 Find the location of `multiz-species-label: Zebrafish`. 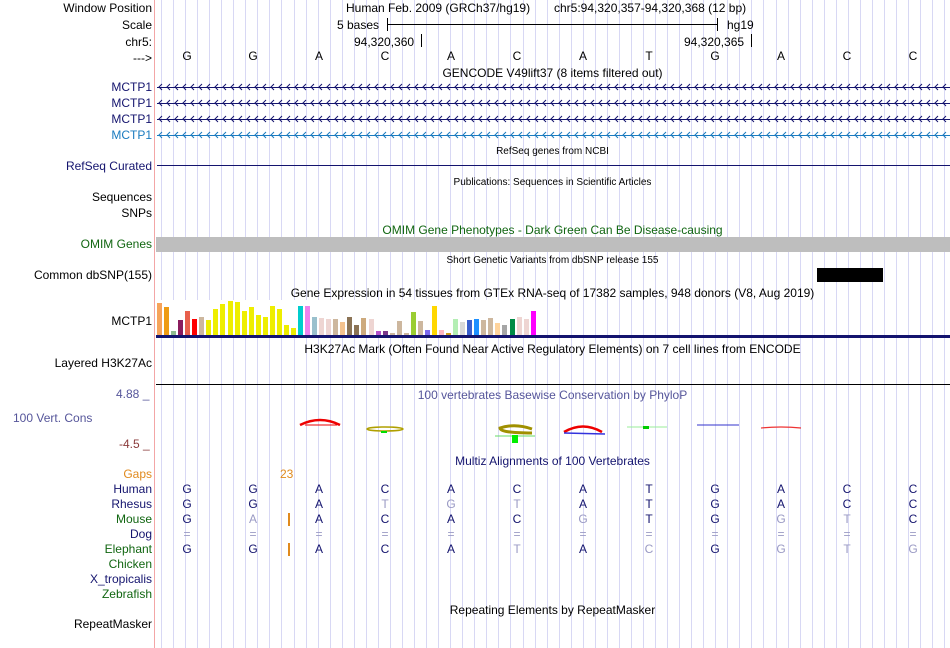

multiz-species-label: Zebrafish is located at coordinates (126, 594).